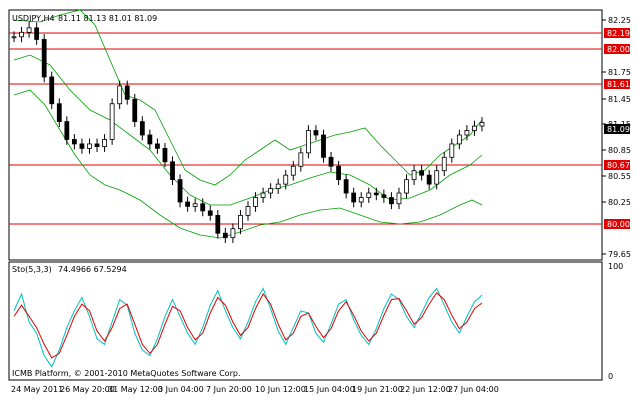 The image size is (638, 403). I want to click on level-tag-text: 80.00, so click(618, 224).